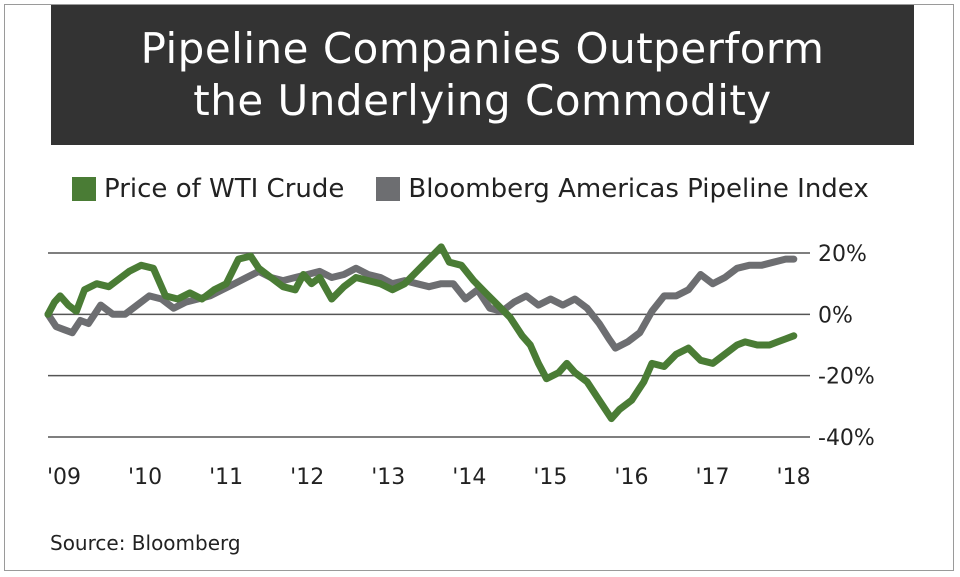  I want to click on x-tick-label-9: '18, so click(794, 477).